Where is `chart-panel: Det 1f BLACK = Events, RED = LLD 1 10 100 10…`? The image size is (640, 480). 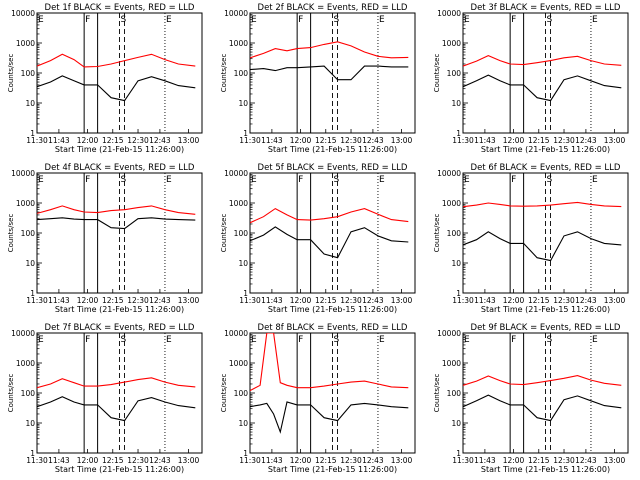
chart-panel: Det 1f BLACK = Events, RED = LLD 1 10 100 10… is located at coordinates (105, 78).